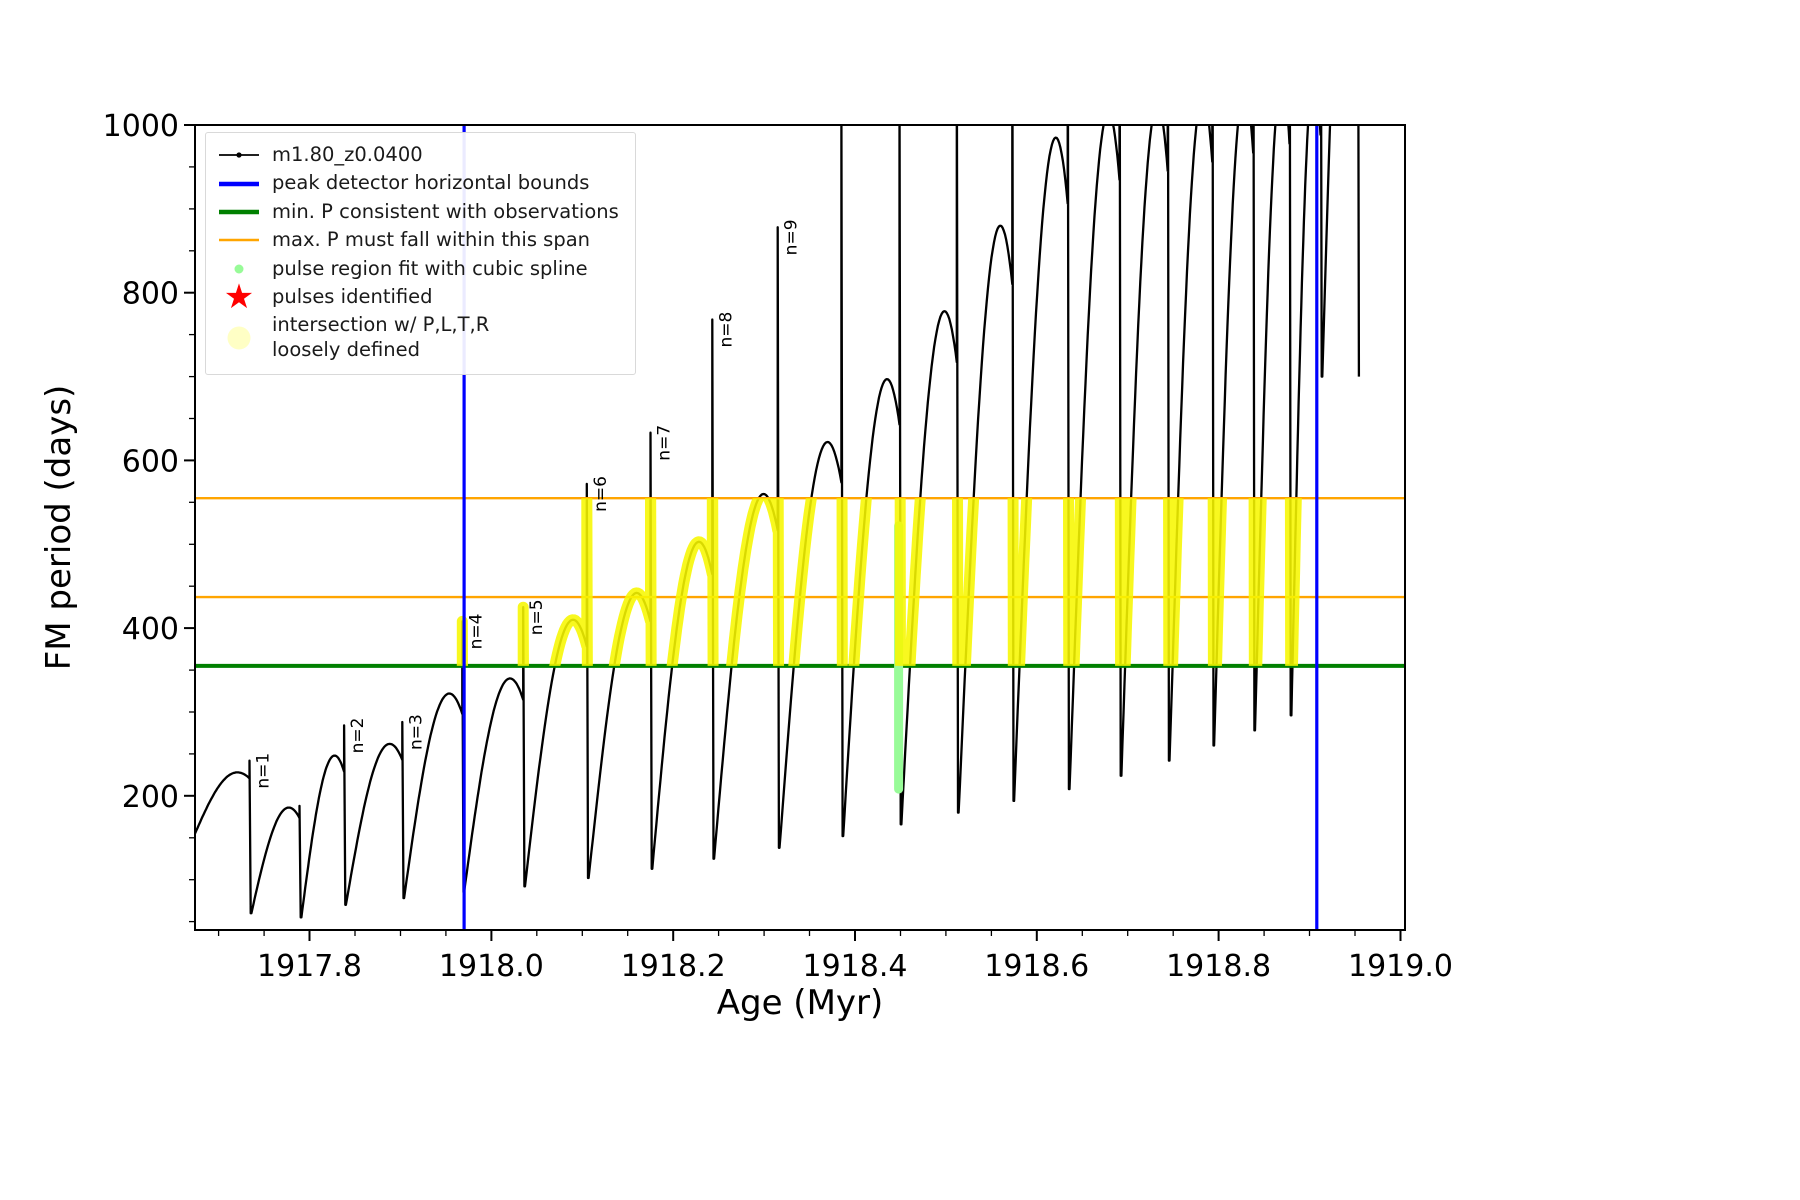 The width and height of the screenshot is (1800, 1200). What do you see at coordinates (431, 240) in the screenshot?
I see `legend-label: max. P must fall within this span` at bounding box center [431, 240].